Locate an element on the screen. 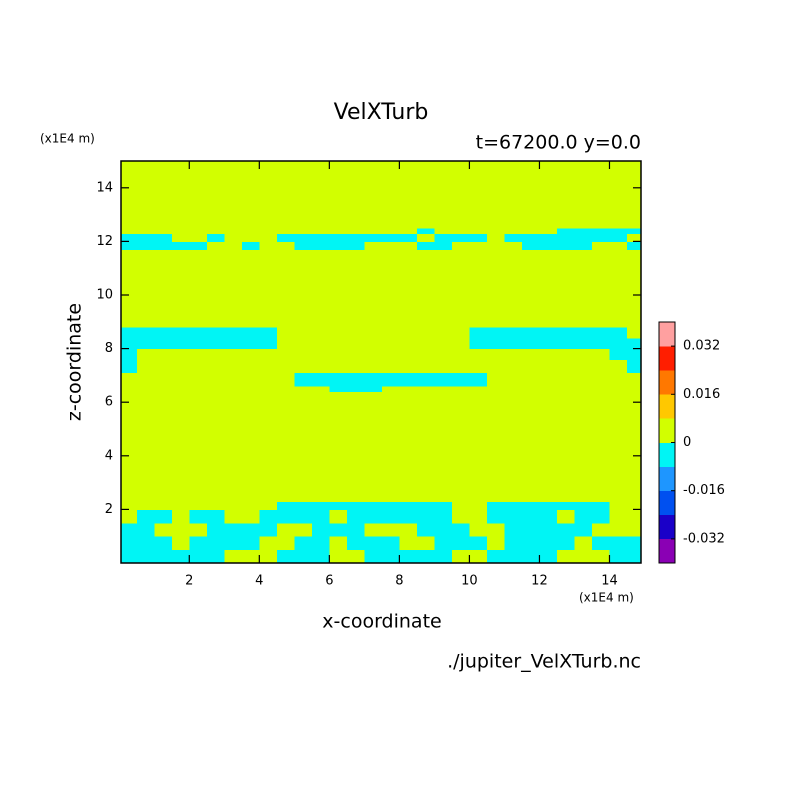  x-tick-label: 14 is located at coordinates (609, 581).